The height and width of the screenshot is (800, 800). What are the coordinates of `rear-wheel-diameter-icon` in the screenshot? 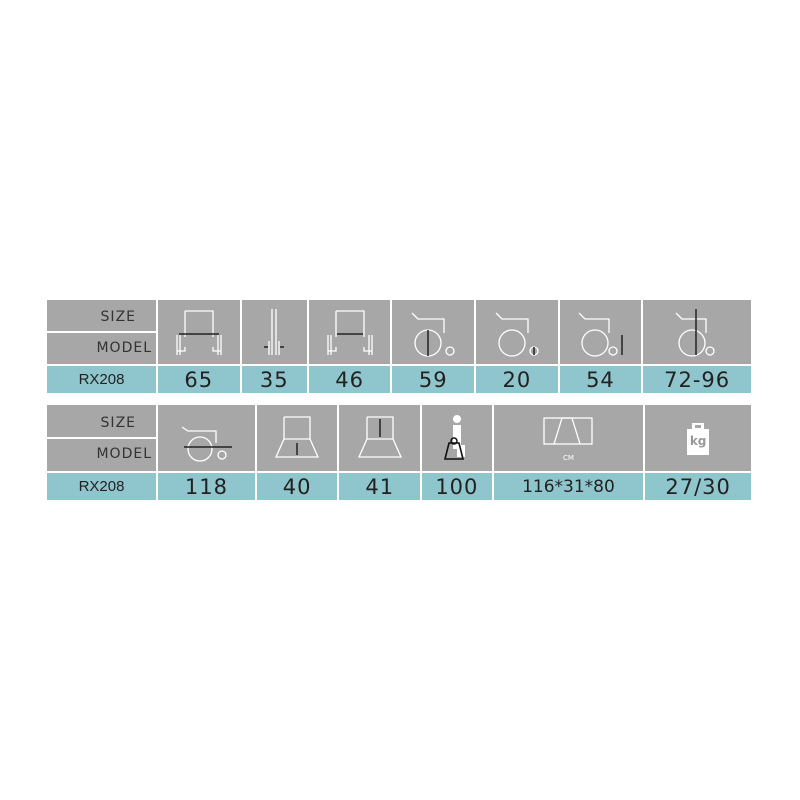 It's located at (433, 332).